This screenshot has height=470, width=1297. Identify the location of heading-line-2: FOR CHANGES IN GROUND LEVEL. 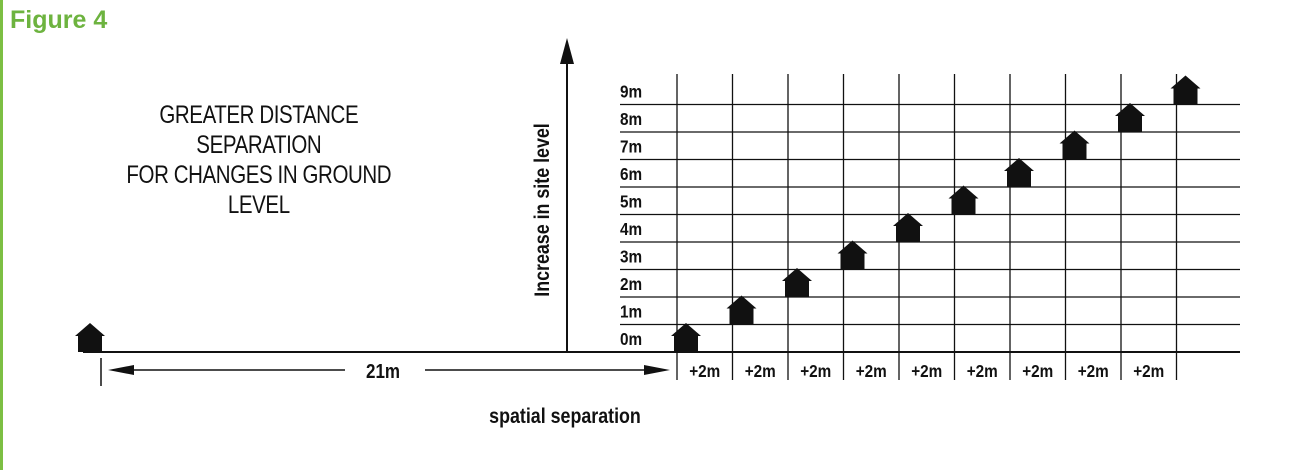
(259, 190).